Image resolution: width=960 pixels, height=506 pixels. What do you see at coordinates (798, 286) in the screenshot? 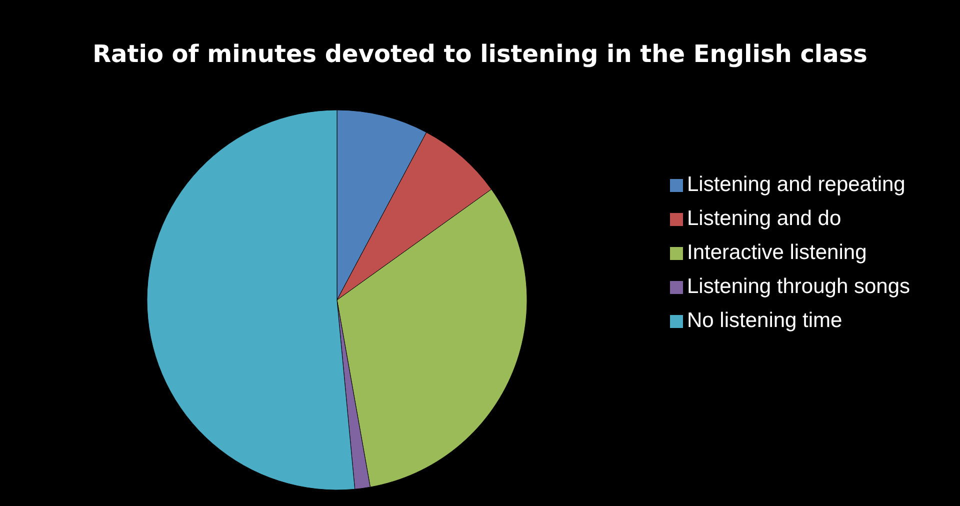
I see `legend-label: Listening through songs` at bounding box center [798, 286].